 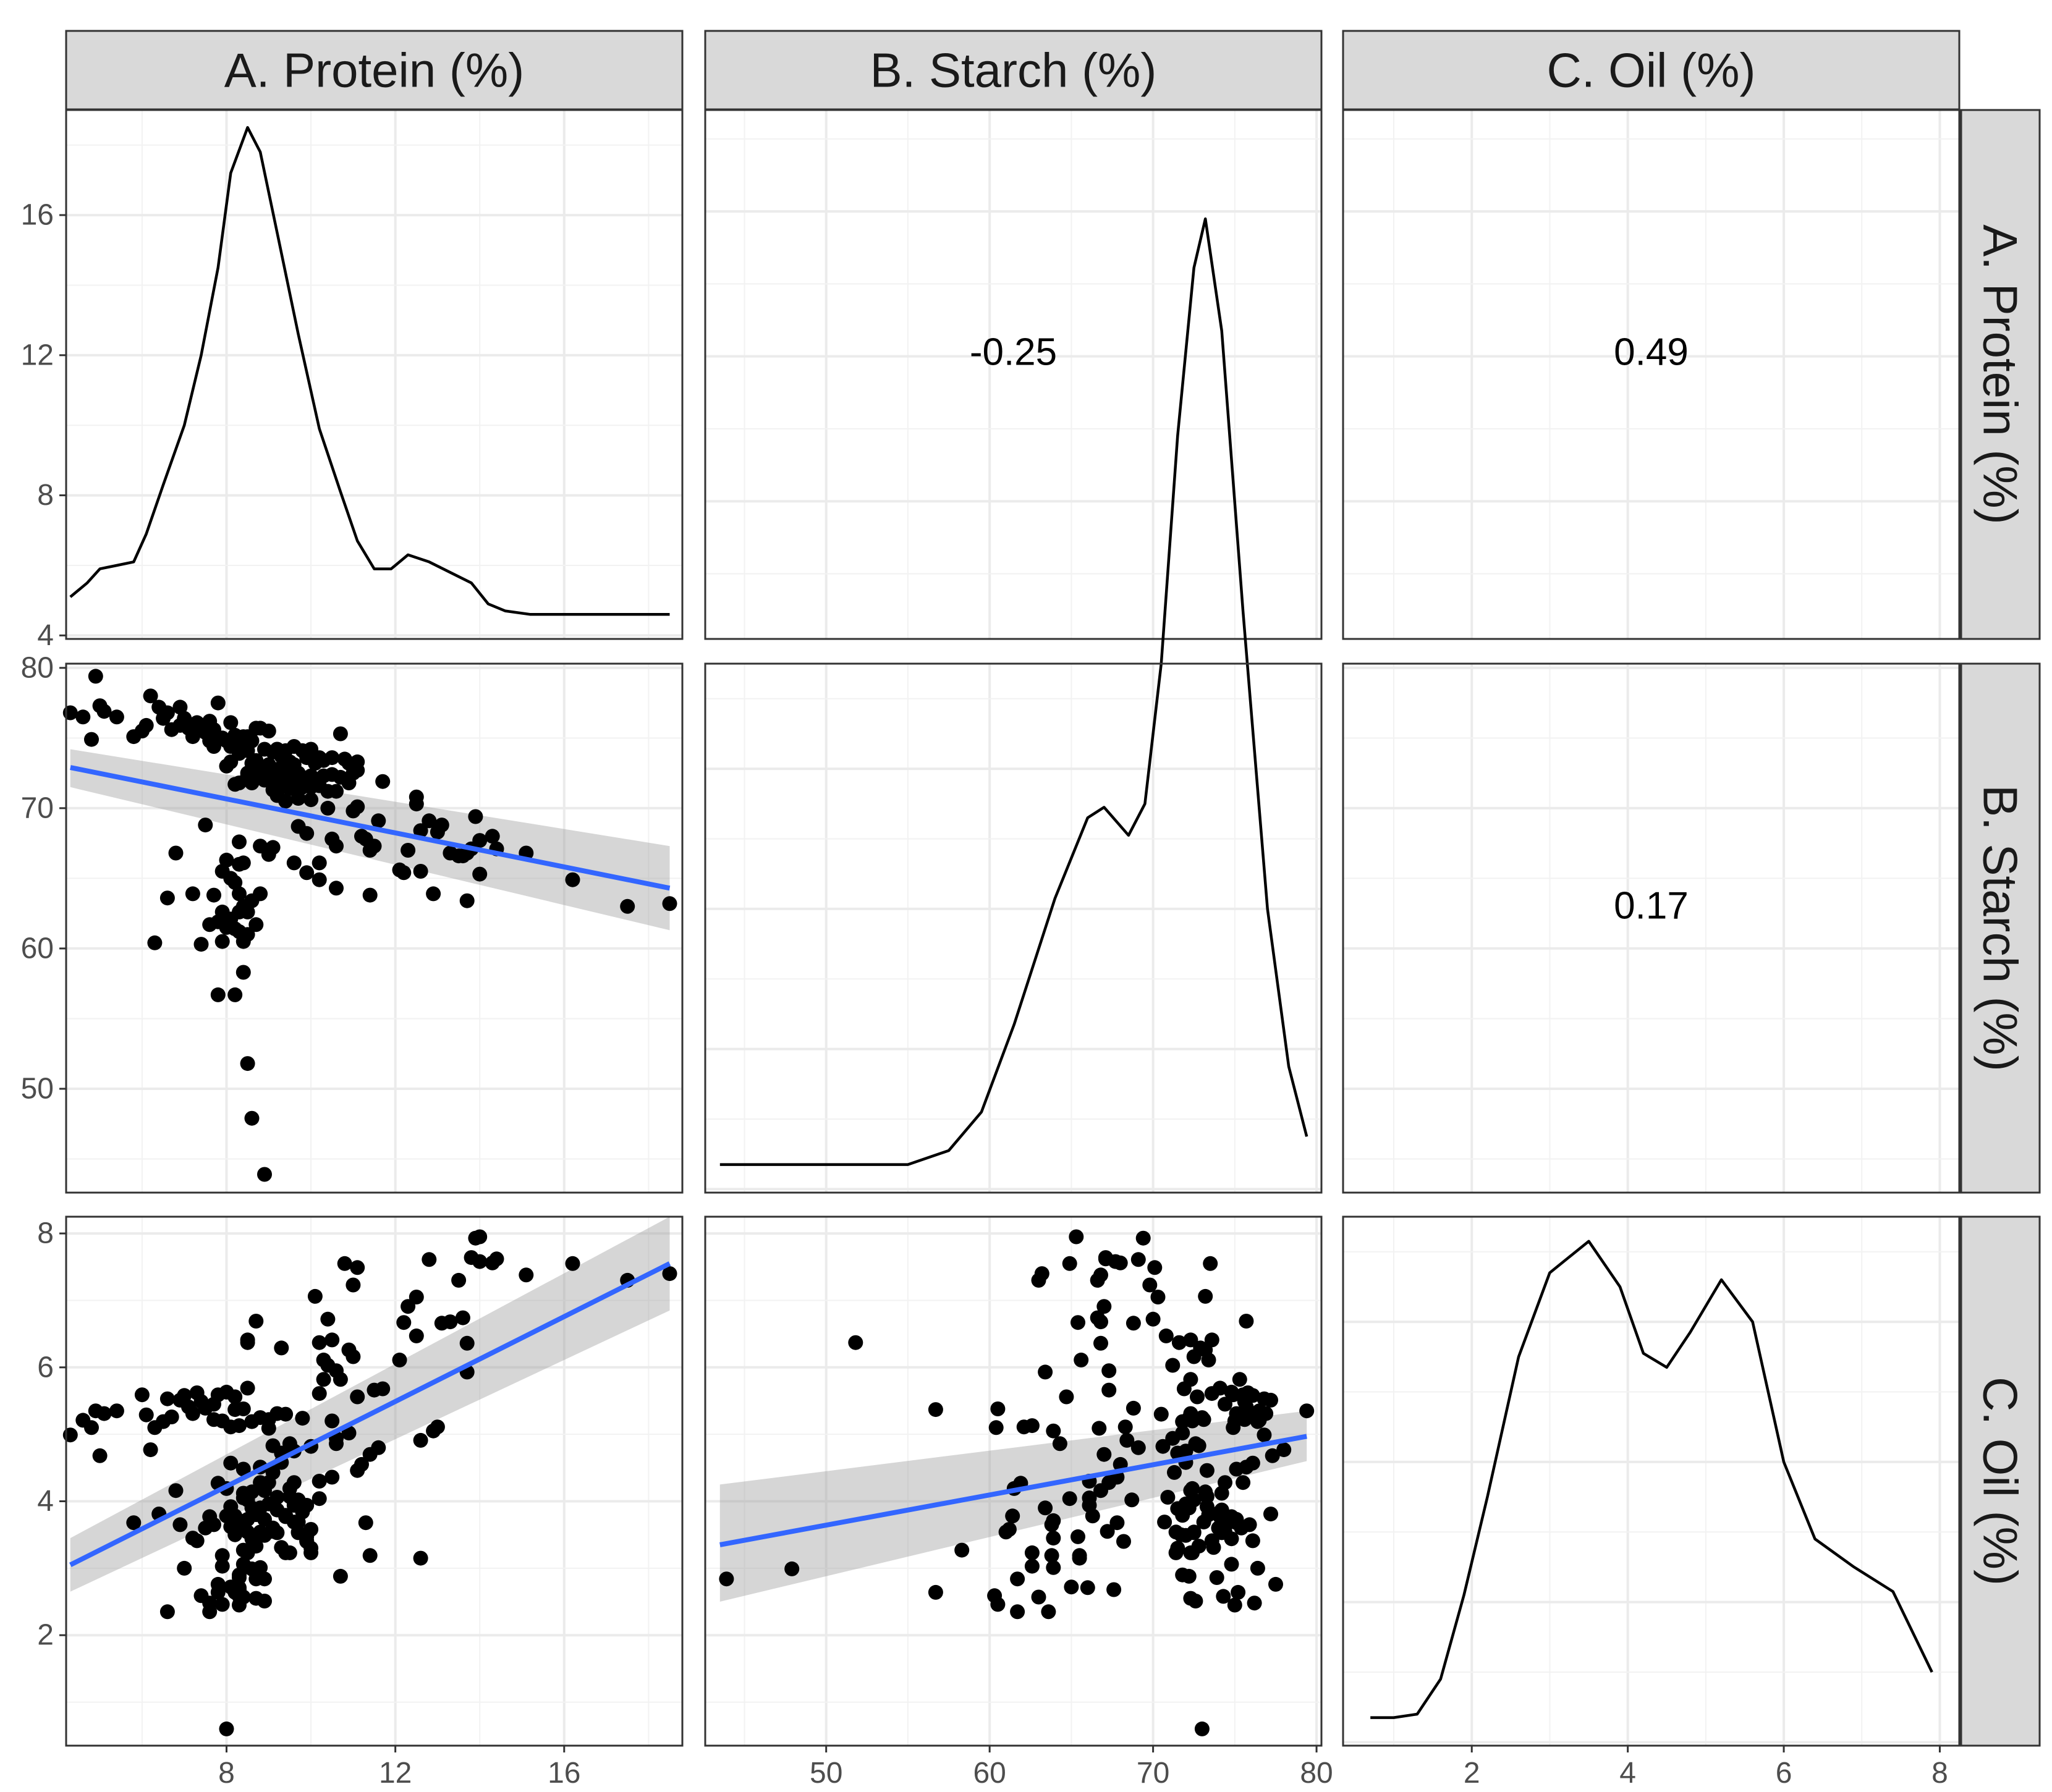 What do you see at coordinates (1472, 1774) in the screenshot?
I see `x-tick-label: 2` at bounding box center [1472, 1774].